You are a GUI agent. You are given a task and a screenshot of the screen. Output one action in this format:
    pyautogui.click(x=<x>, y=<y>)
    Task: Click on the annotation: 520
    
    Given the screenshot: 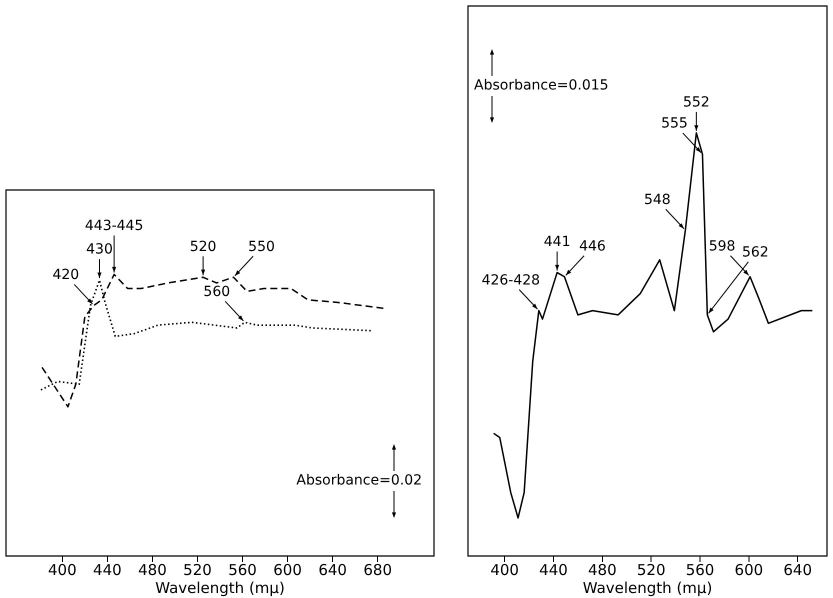 What is the action you would take?
    pyautogui.click(x=203, y=246)
    